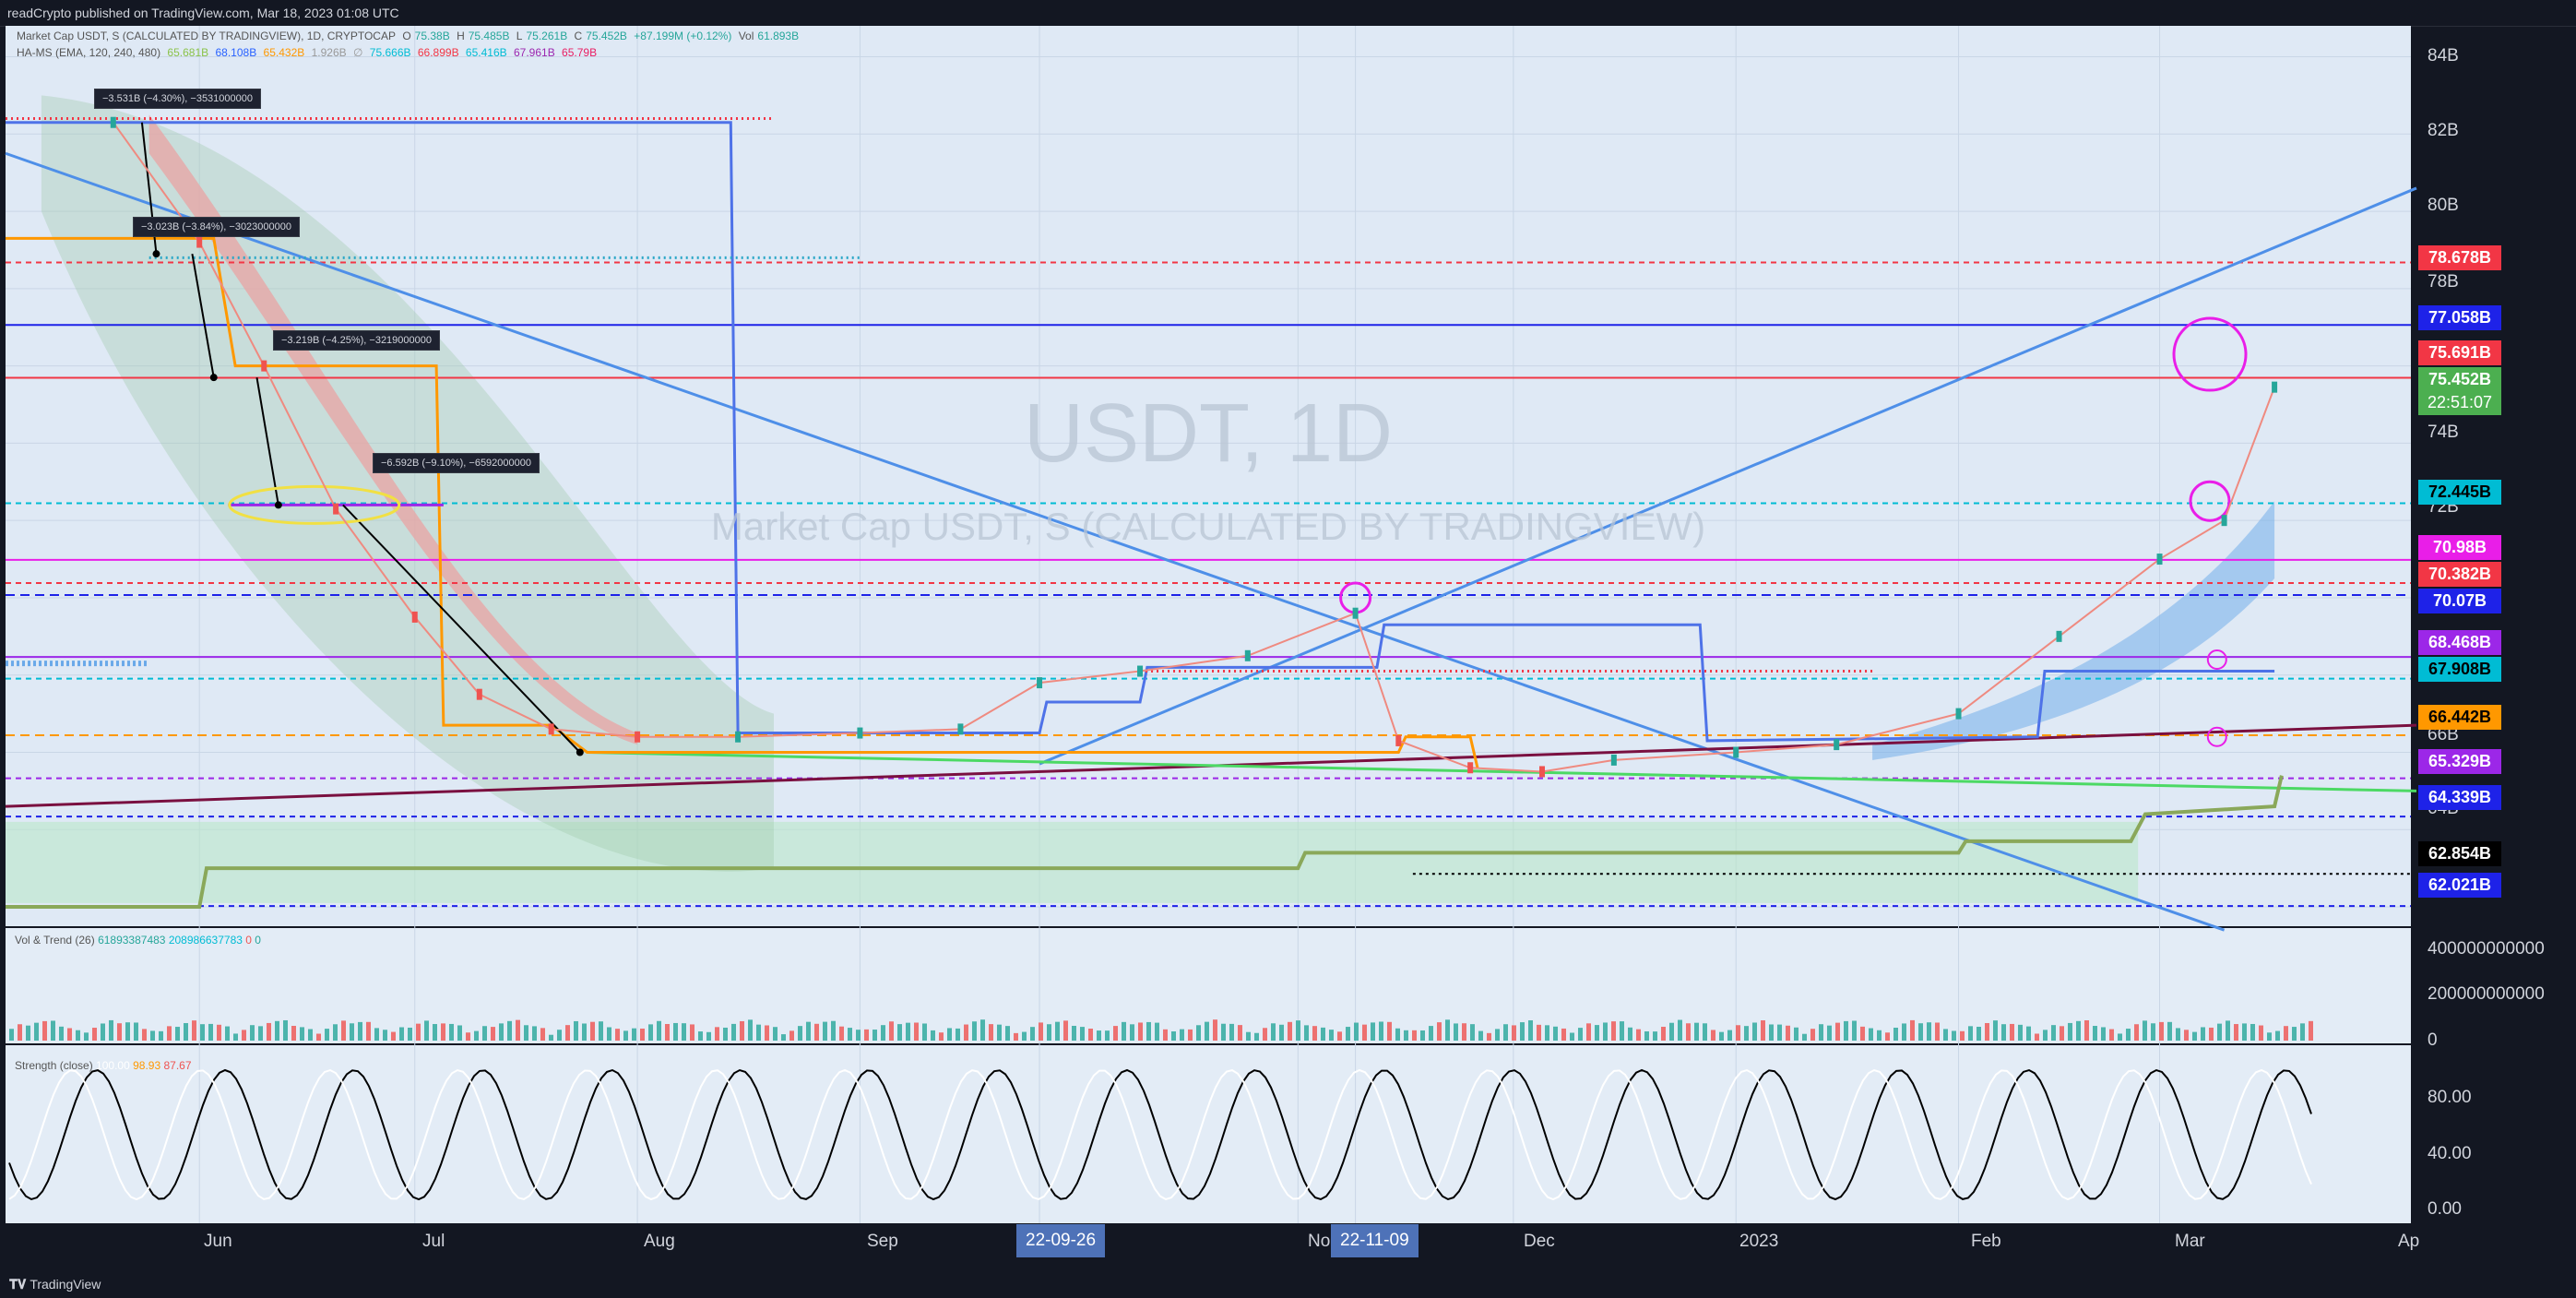 The height and width of the screenshot is (1298, 2576). I want to click on time-label: 2023, so click(1759, 1241).